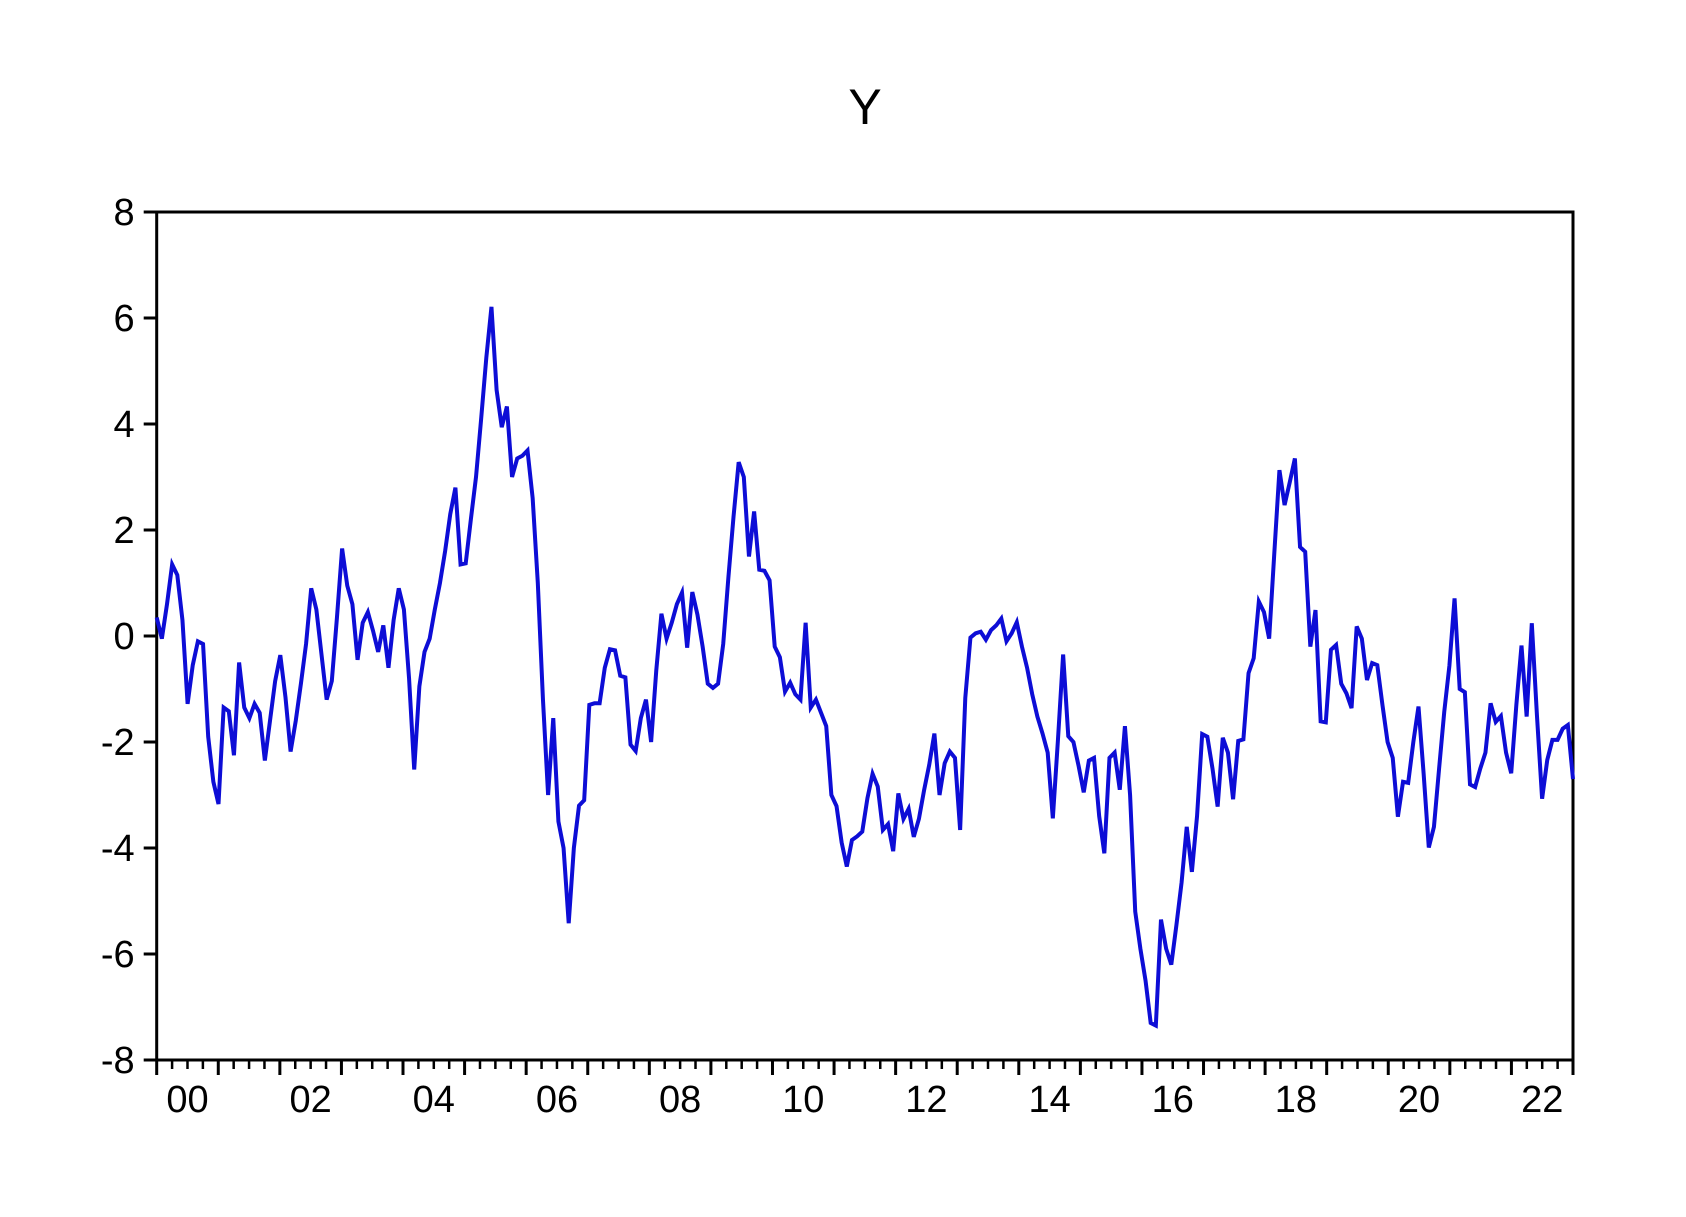  I want to click on y-axis-labels: 8 6 4 2 0 -2 -4 -6 -8, so click(118, 637).